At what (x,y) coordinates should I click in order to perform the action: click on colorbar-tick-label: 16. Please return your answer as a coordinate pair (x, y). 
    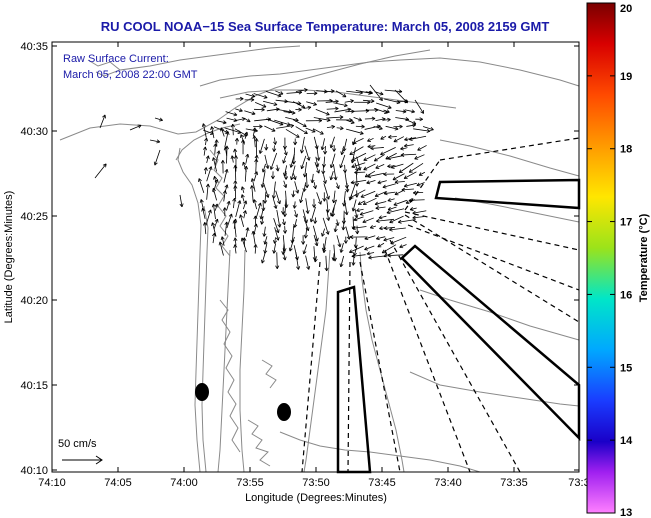
    Looking at the image, I should click on (626, 295).